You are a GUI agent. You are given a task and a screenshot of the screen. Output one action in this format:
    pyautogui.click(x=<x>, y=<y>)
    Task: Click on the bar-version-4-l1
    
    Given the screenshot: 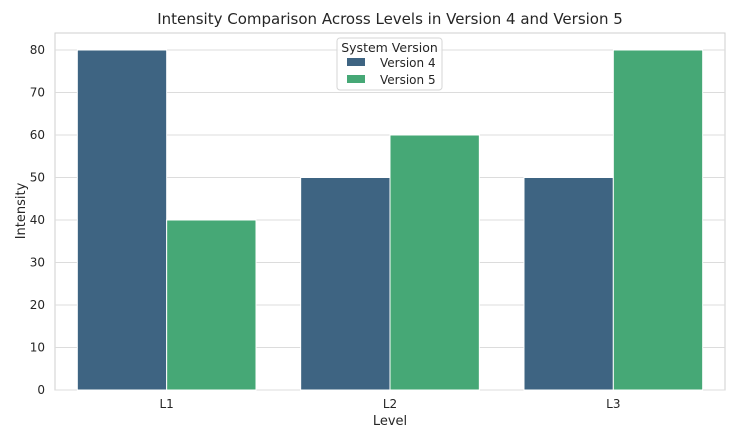 What is the action you would take?
    pyautogui.click(x=122, y=220)
    